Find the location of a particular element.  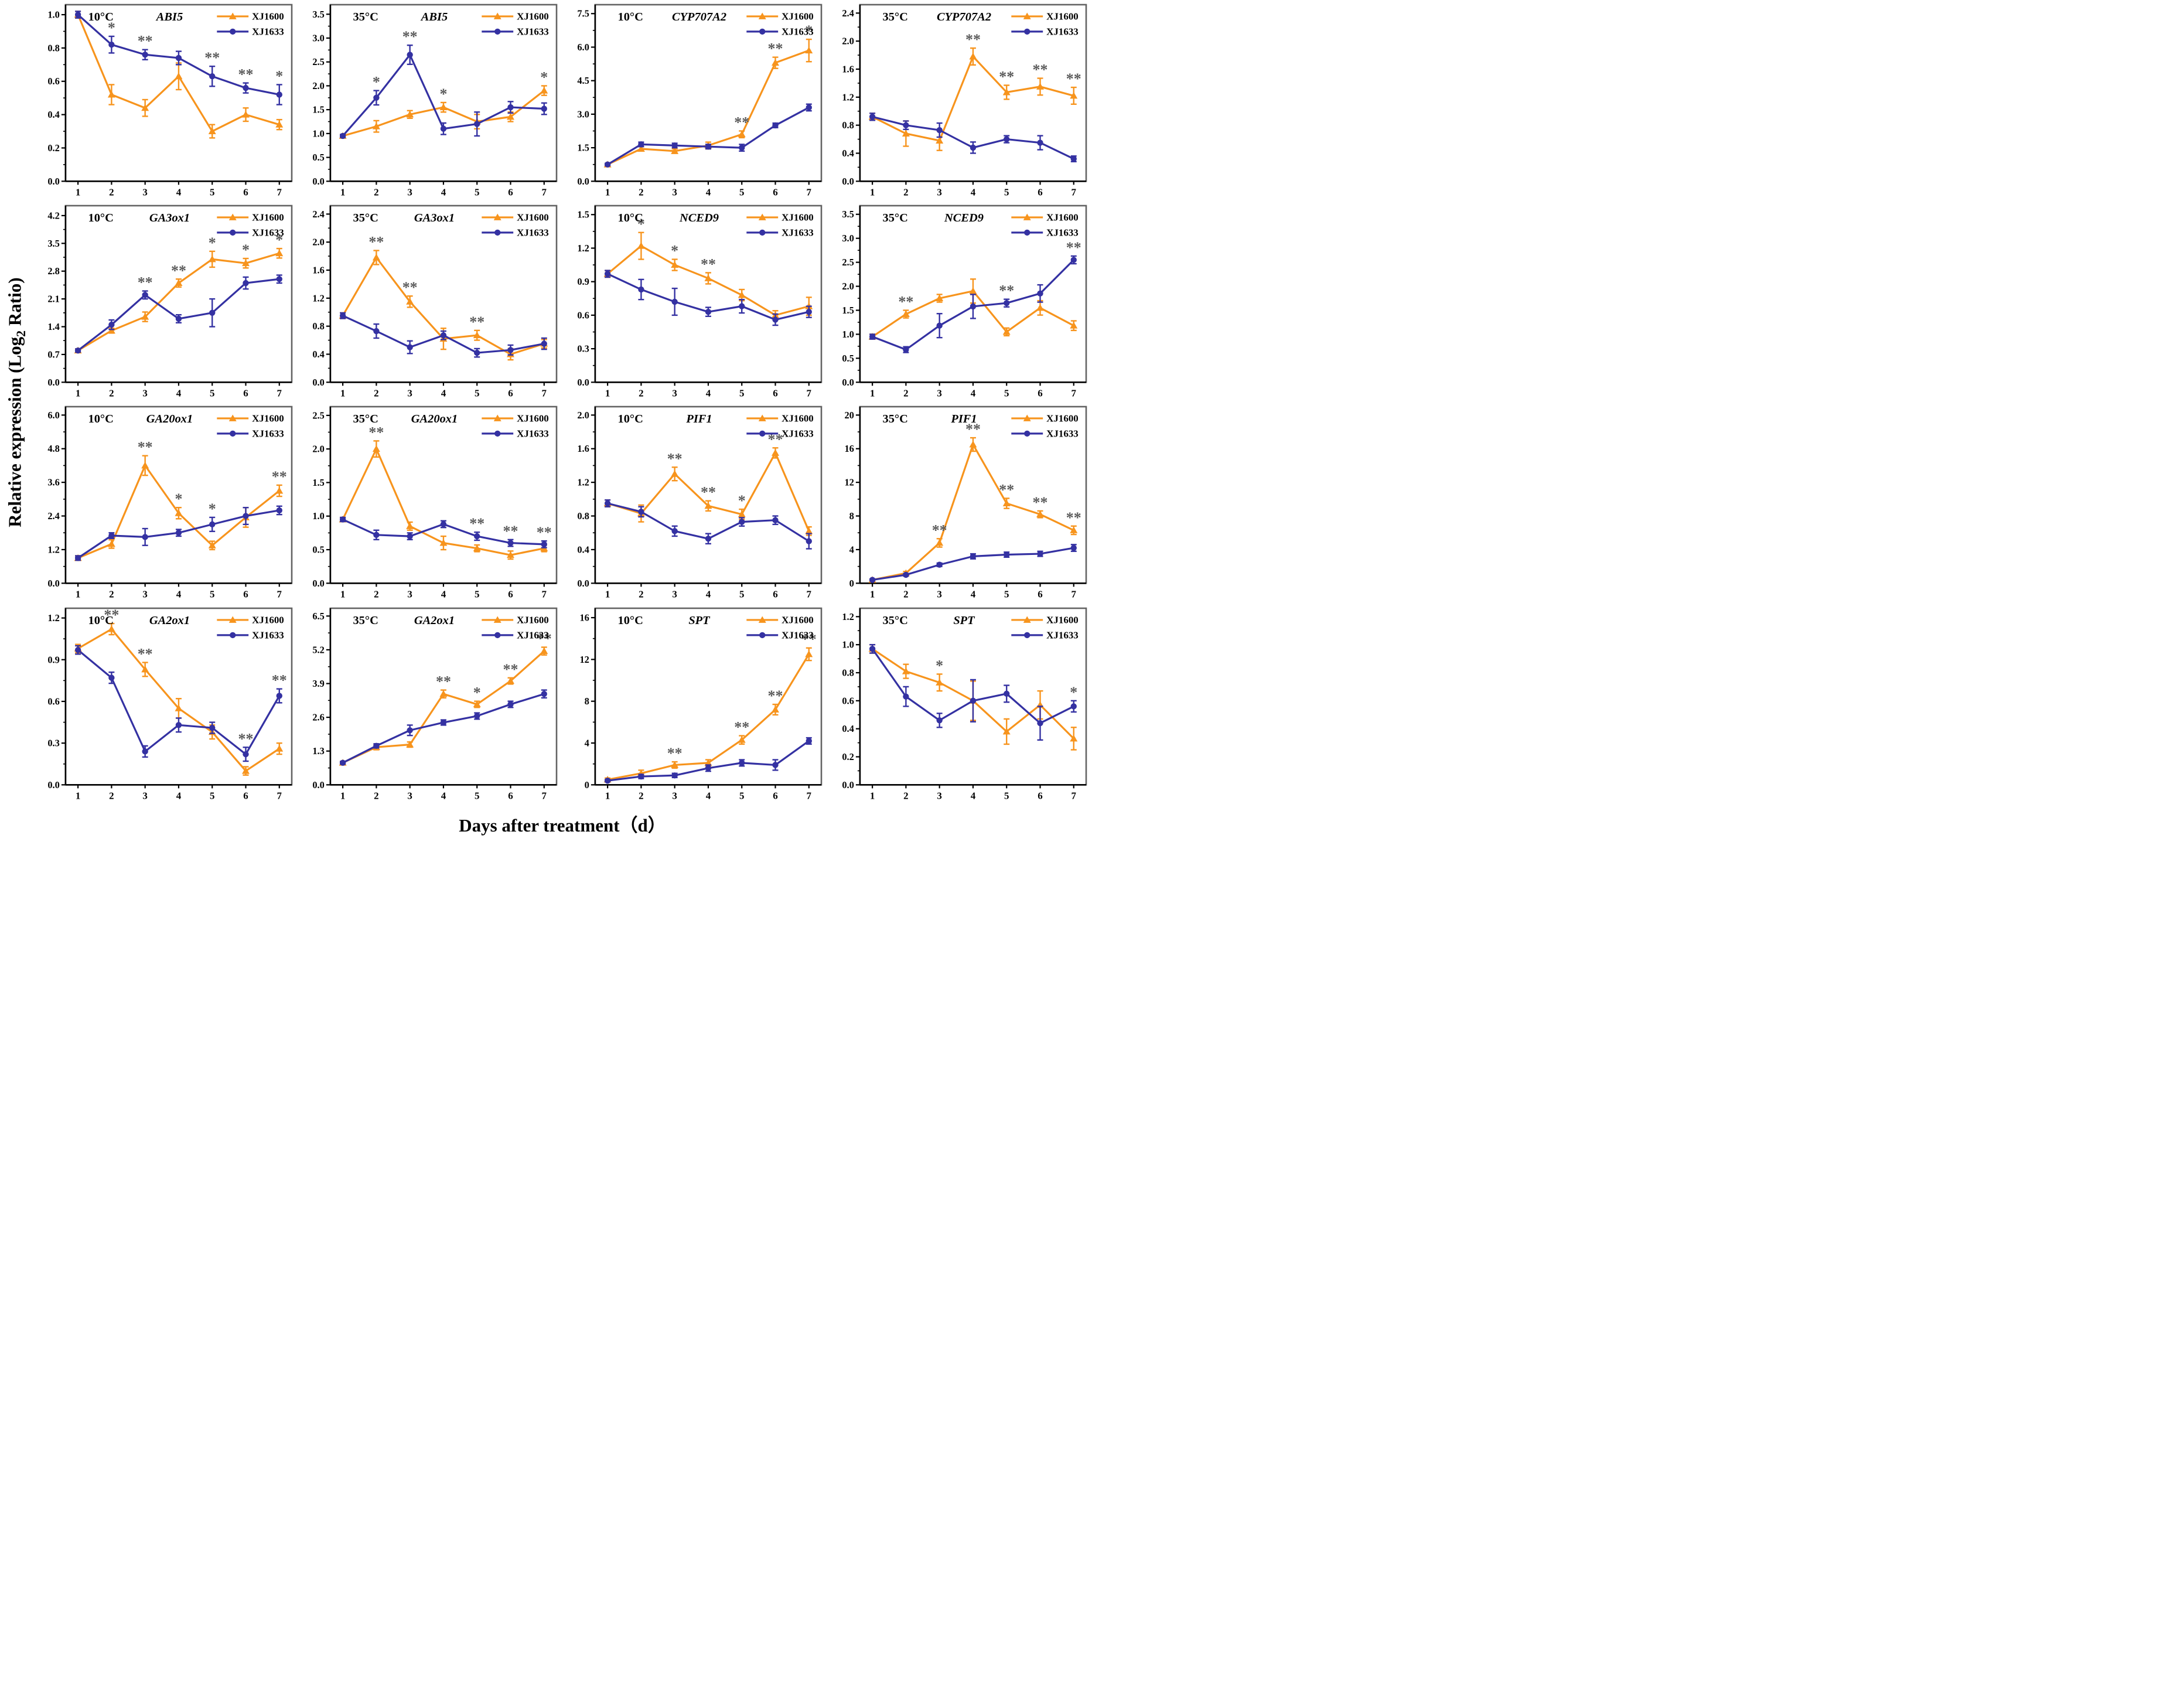

x-axis-label-wrap: Days after treatment（d） is located at coordinates (562, 825).